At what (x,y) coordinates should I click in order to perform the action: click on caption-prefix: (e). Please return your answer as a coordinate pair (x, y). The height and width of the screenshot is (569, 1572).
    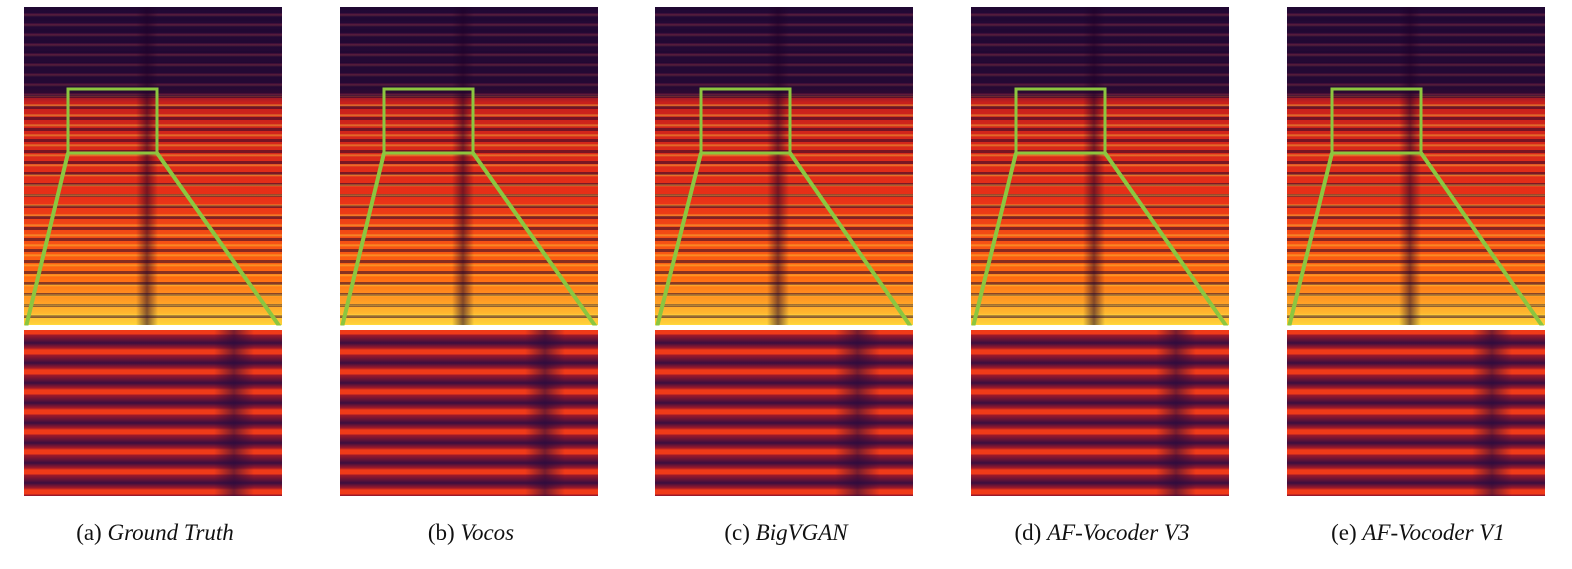
    Looking at the image, I should click on (1344, 532).